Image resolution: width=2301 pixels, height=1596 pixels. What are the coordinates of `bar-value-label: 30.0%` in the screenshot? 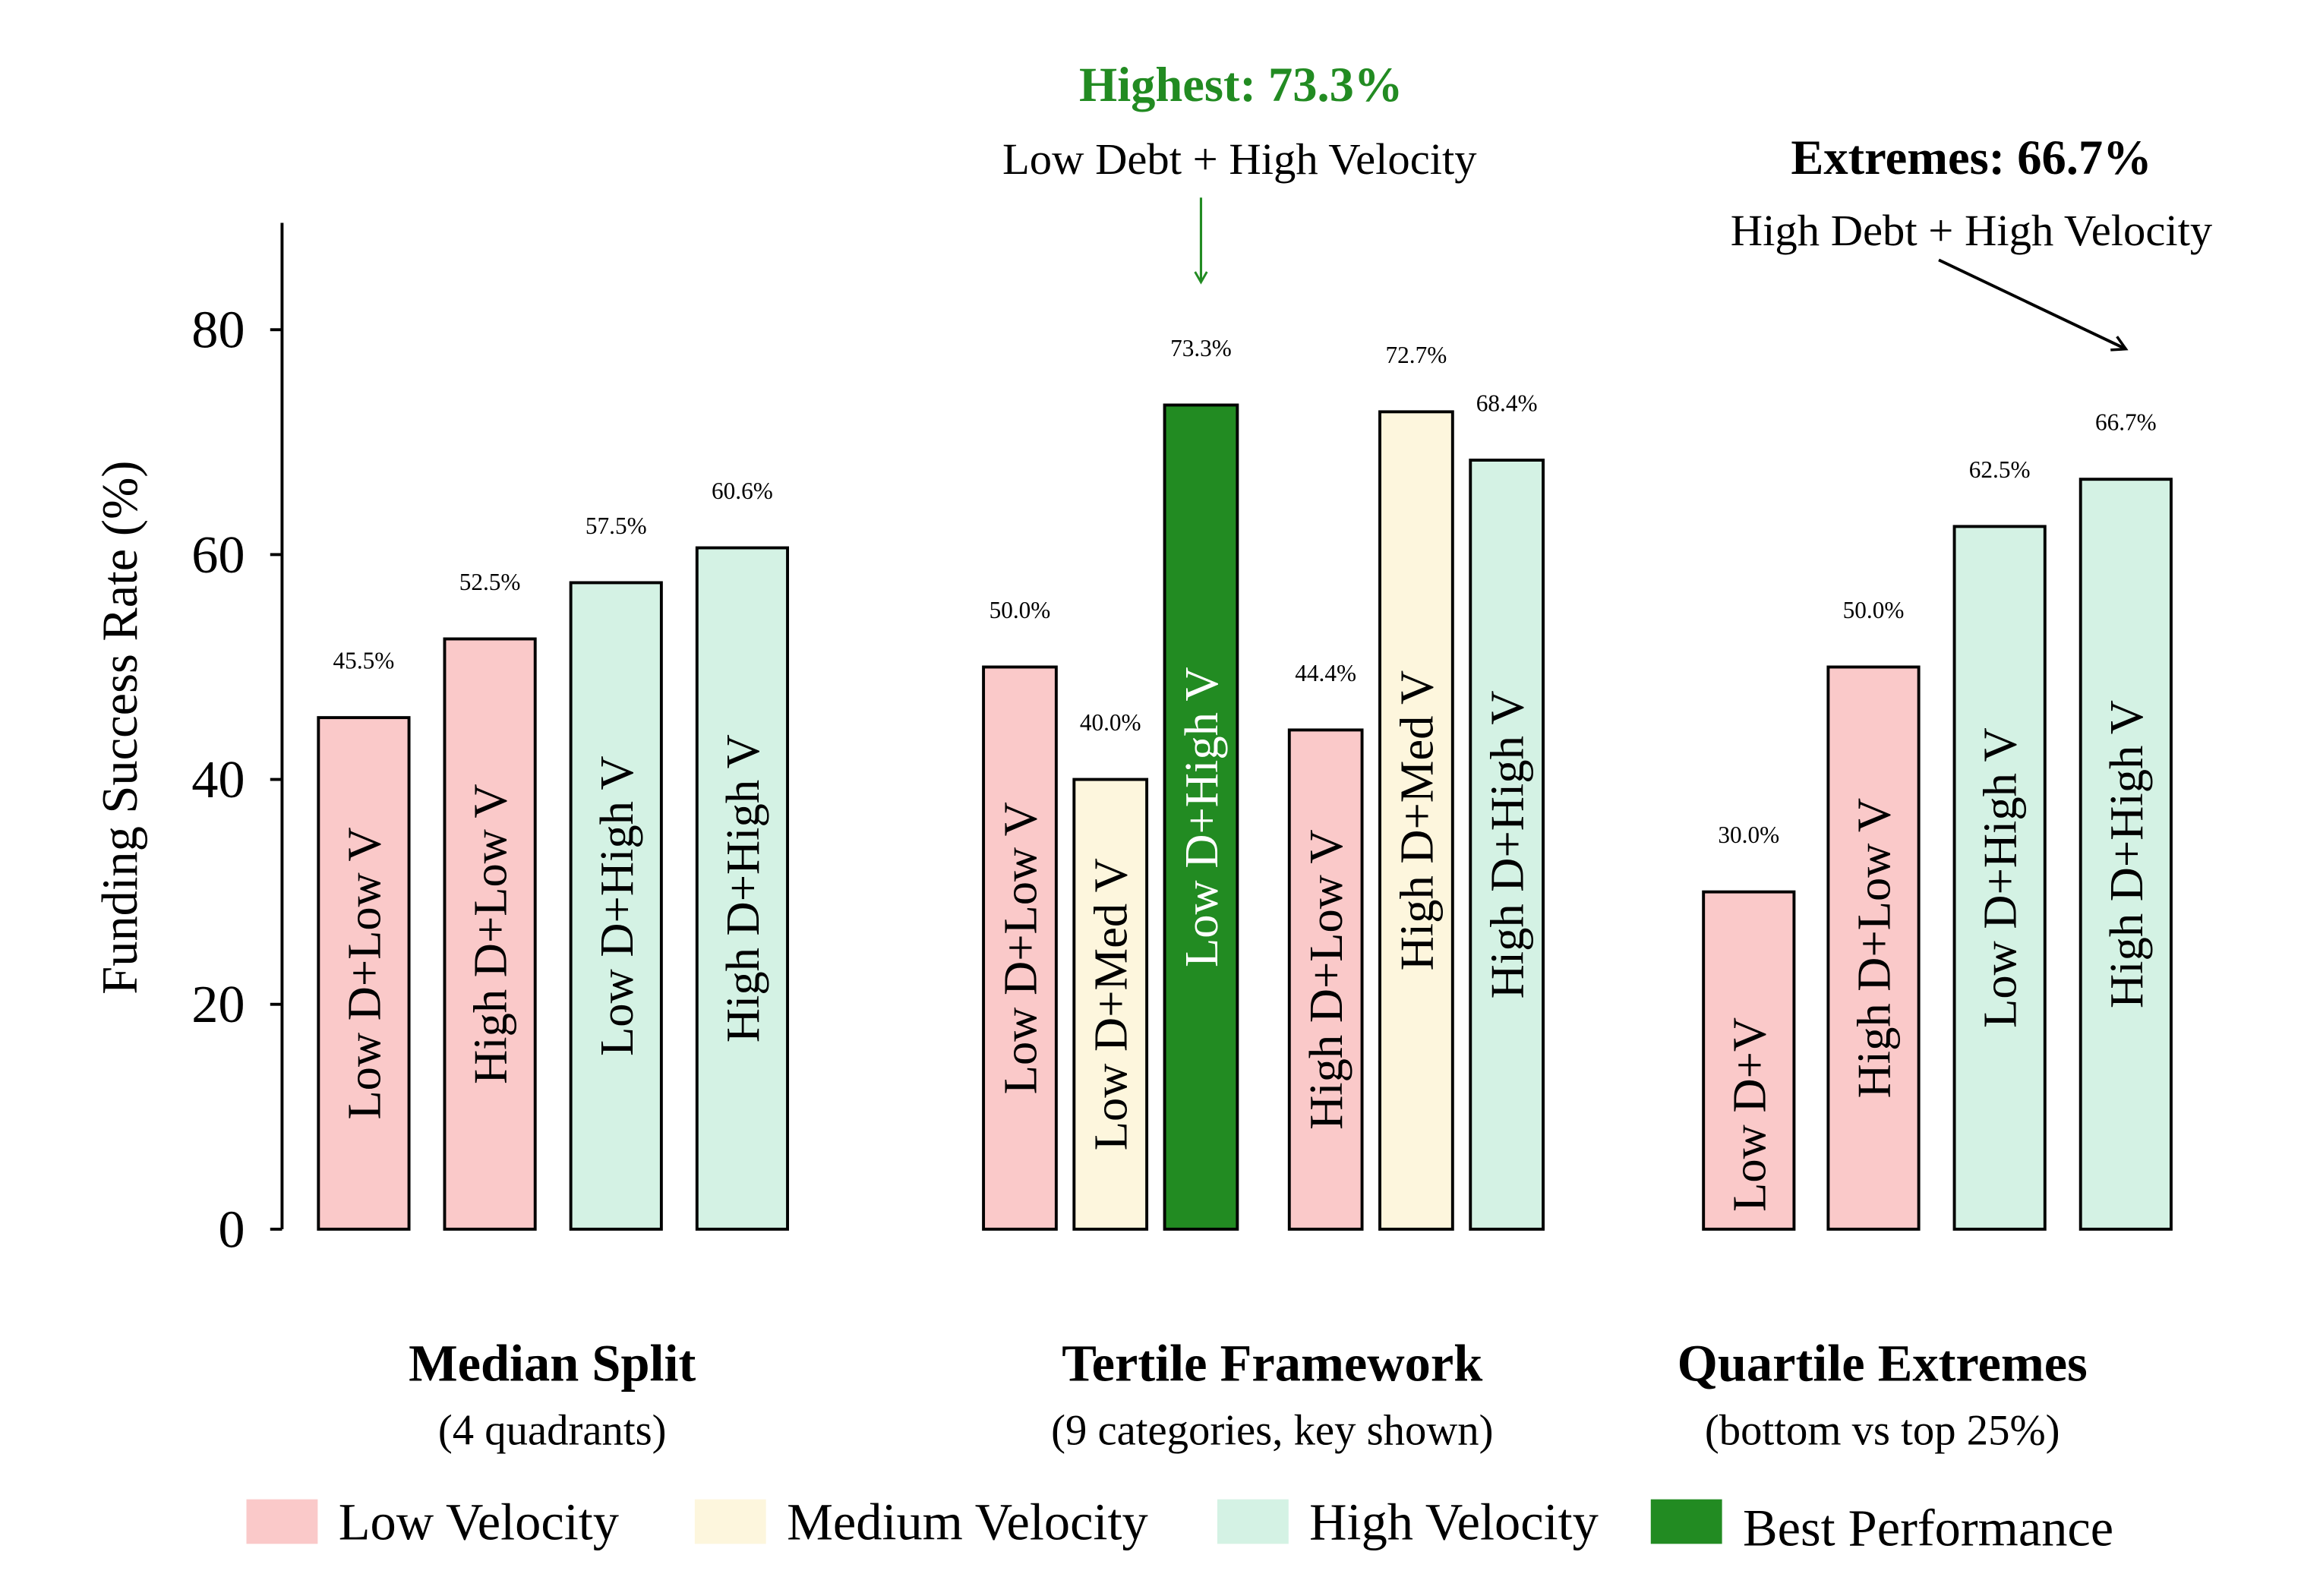 It's located at (1748, 835).